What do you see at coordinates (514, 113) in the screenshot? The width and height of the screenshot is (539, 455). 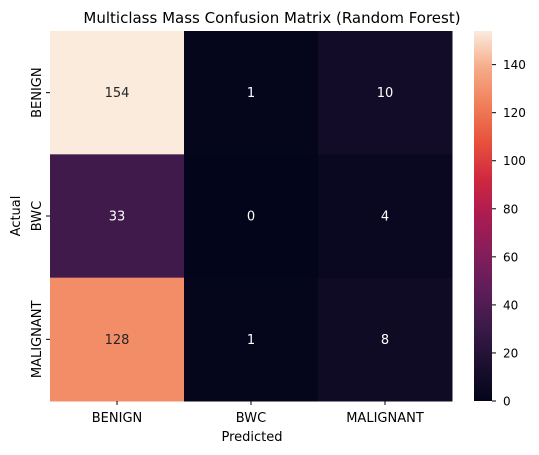 I see `colorbar-tick-label: 120` at bounding box center [514, 113].